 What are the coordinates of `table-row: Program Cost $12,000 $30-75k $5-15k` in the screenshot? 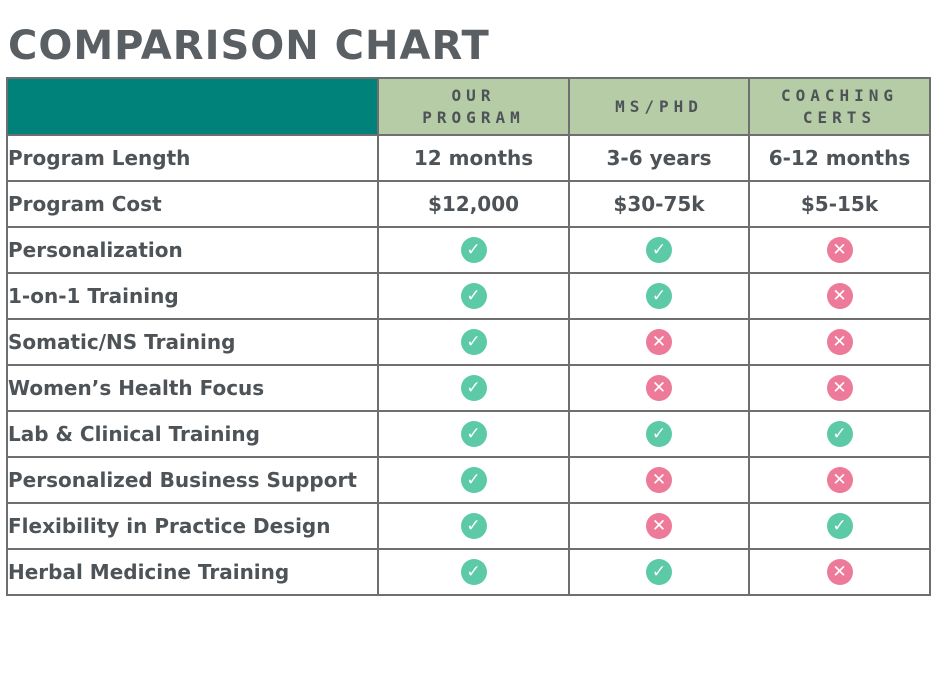 It's located at (468, 204).